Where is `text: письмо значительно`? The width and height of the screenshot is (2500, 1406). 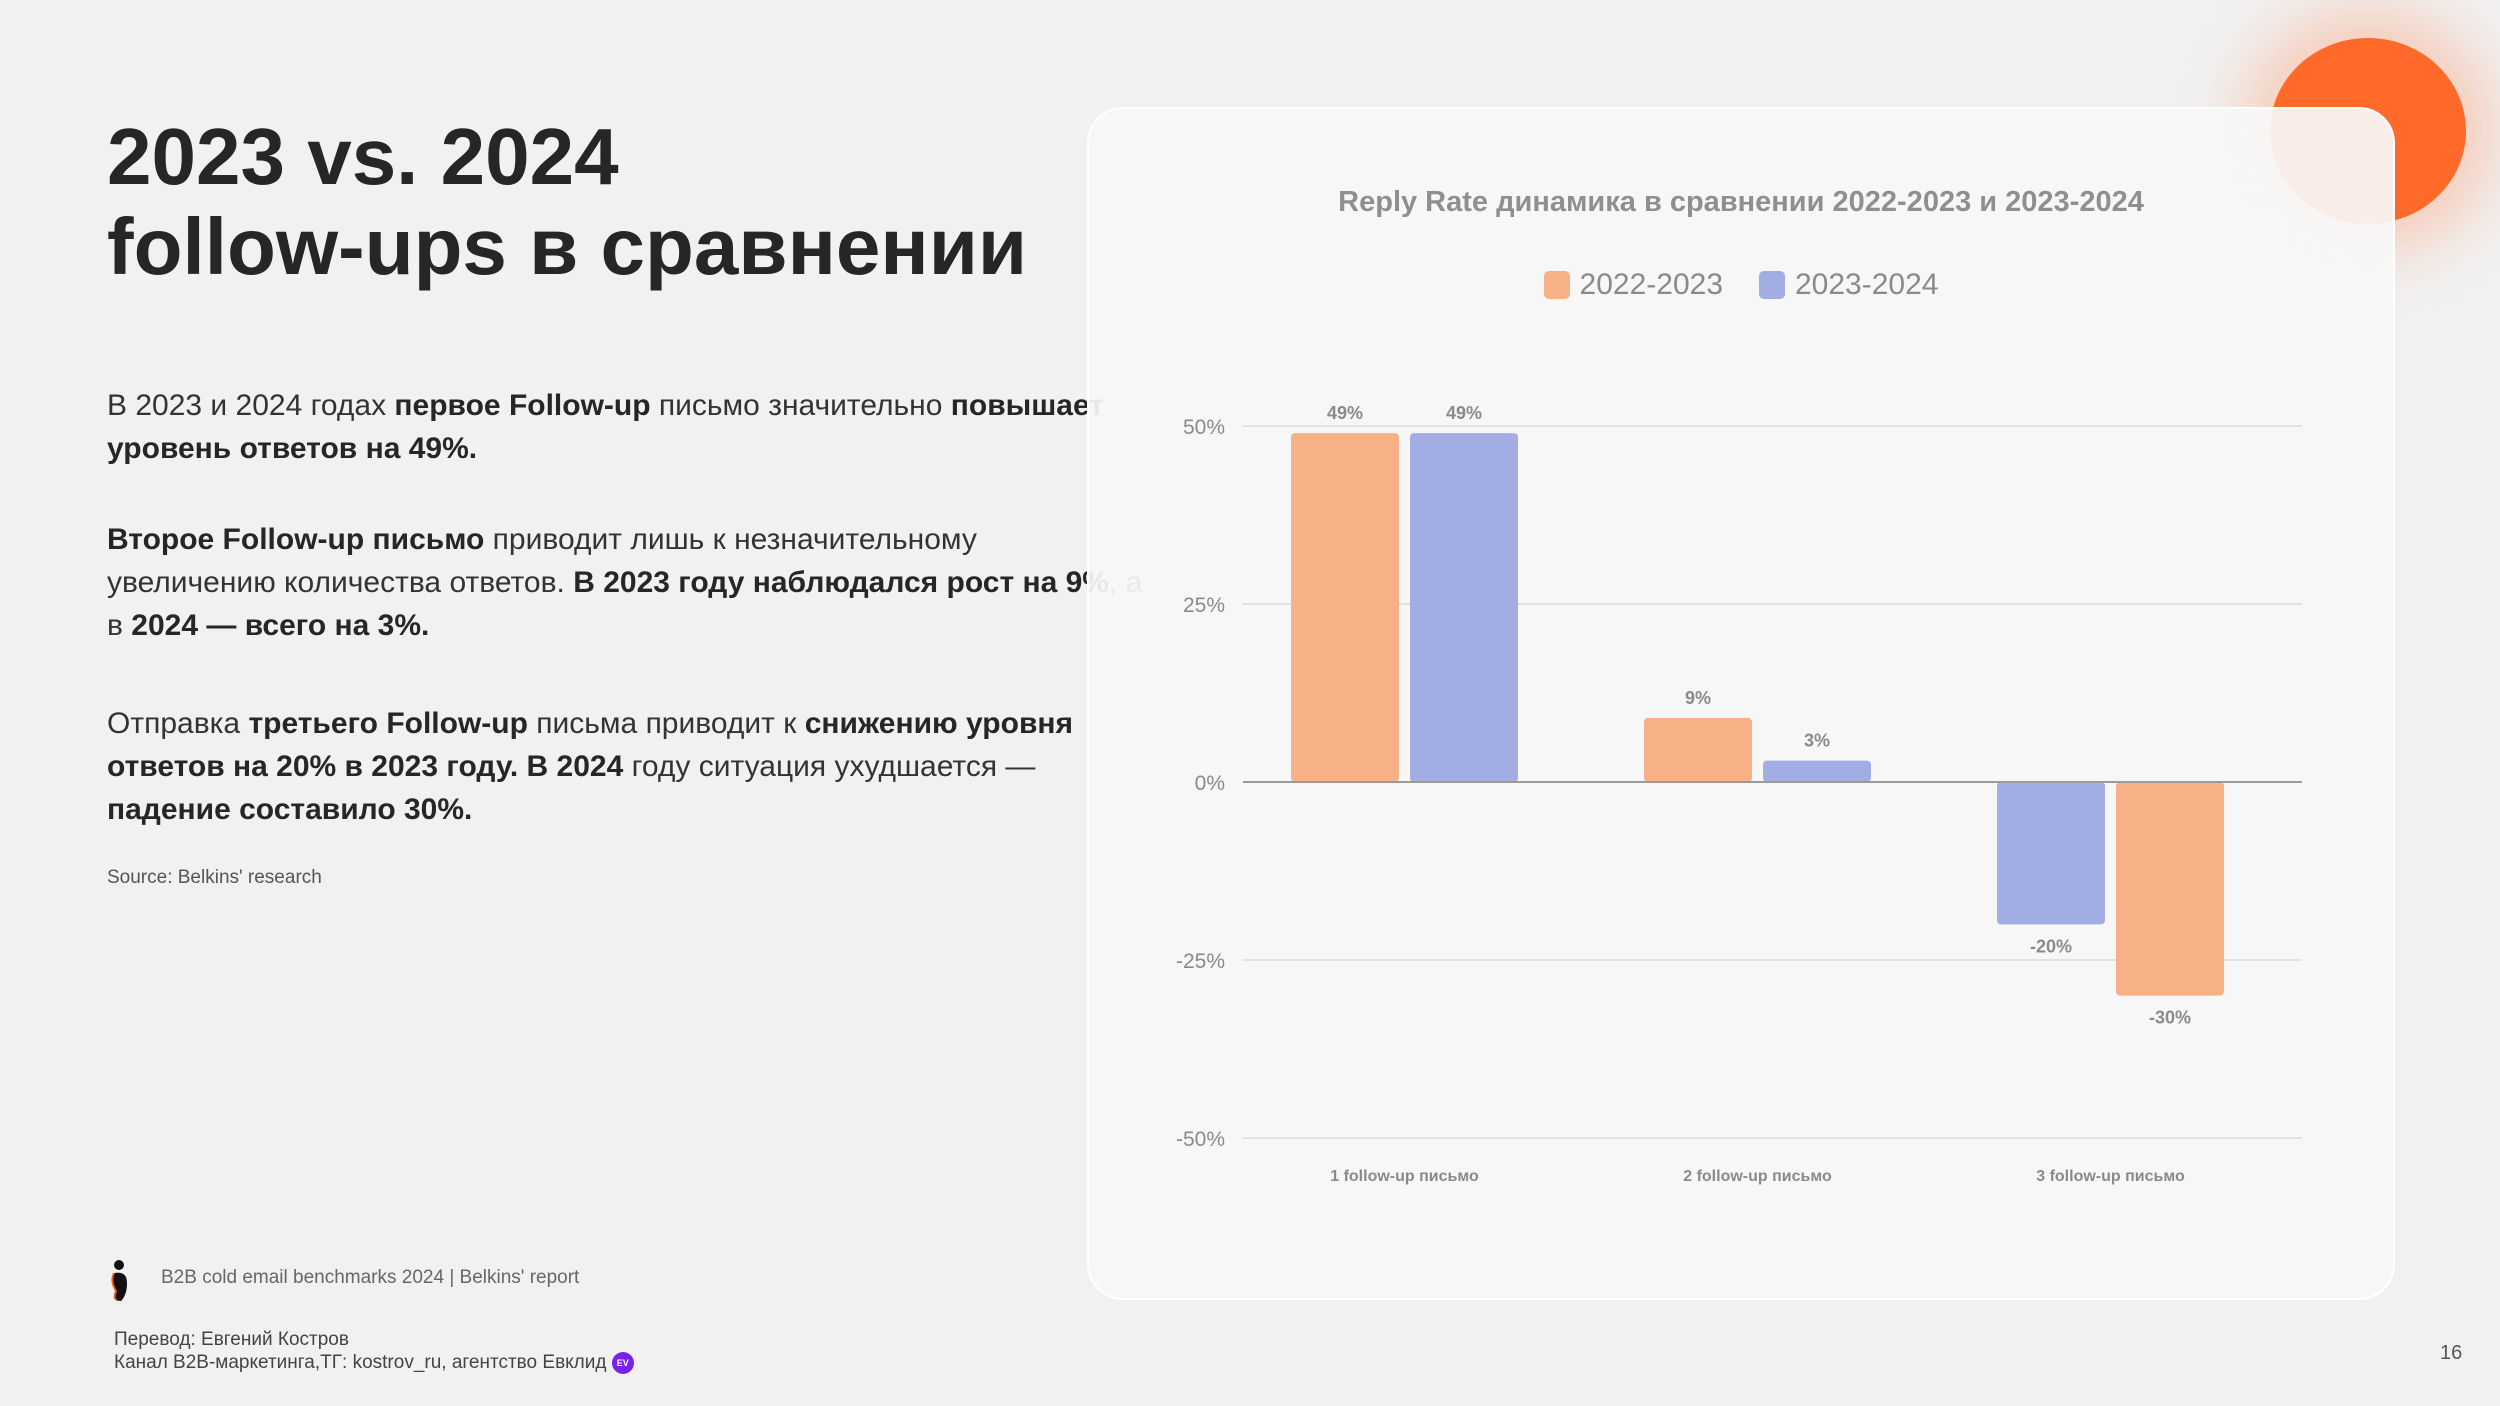 text: письмо значительно is located at coordinates (800, 405).